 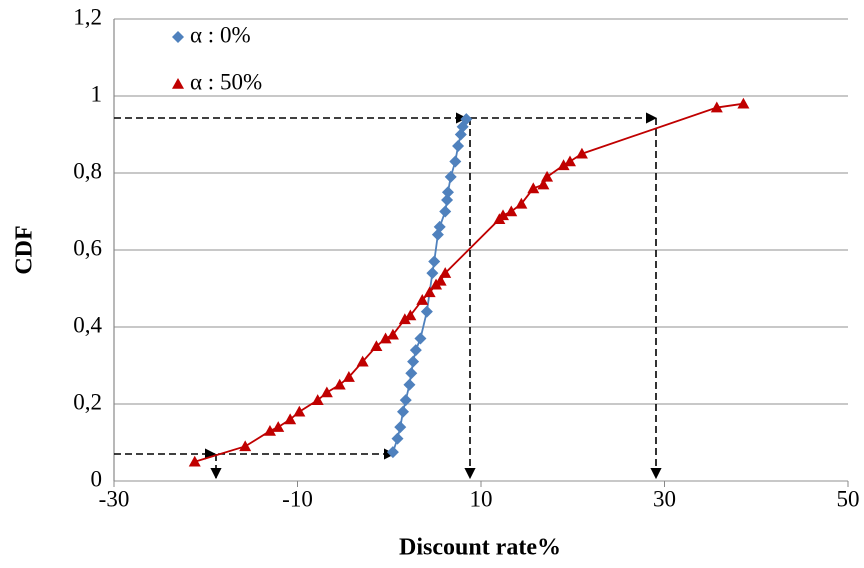 What do you see at coordinates (114, 498) in the screenshot?
I see `x-tick-label: -30` at bounding box center [114, 498].